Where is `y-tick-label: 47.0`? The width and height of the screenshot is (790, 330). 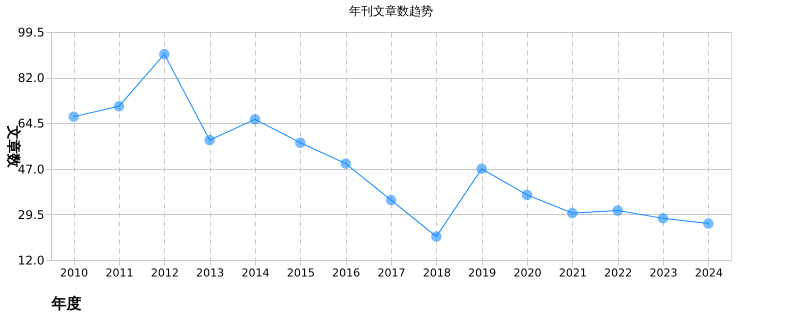
y-tick-label: 47.0 is located at coordinates (31, 169).